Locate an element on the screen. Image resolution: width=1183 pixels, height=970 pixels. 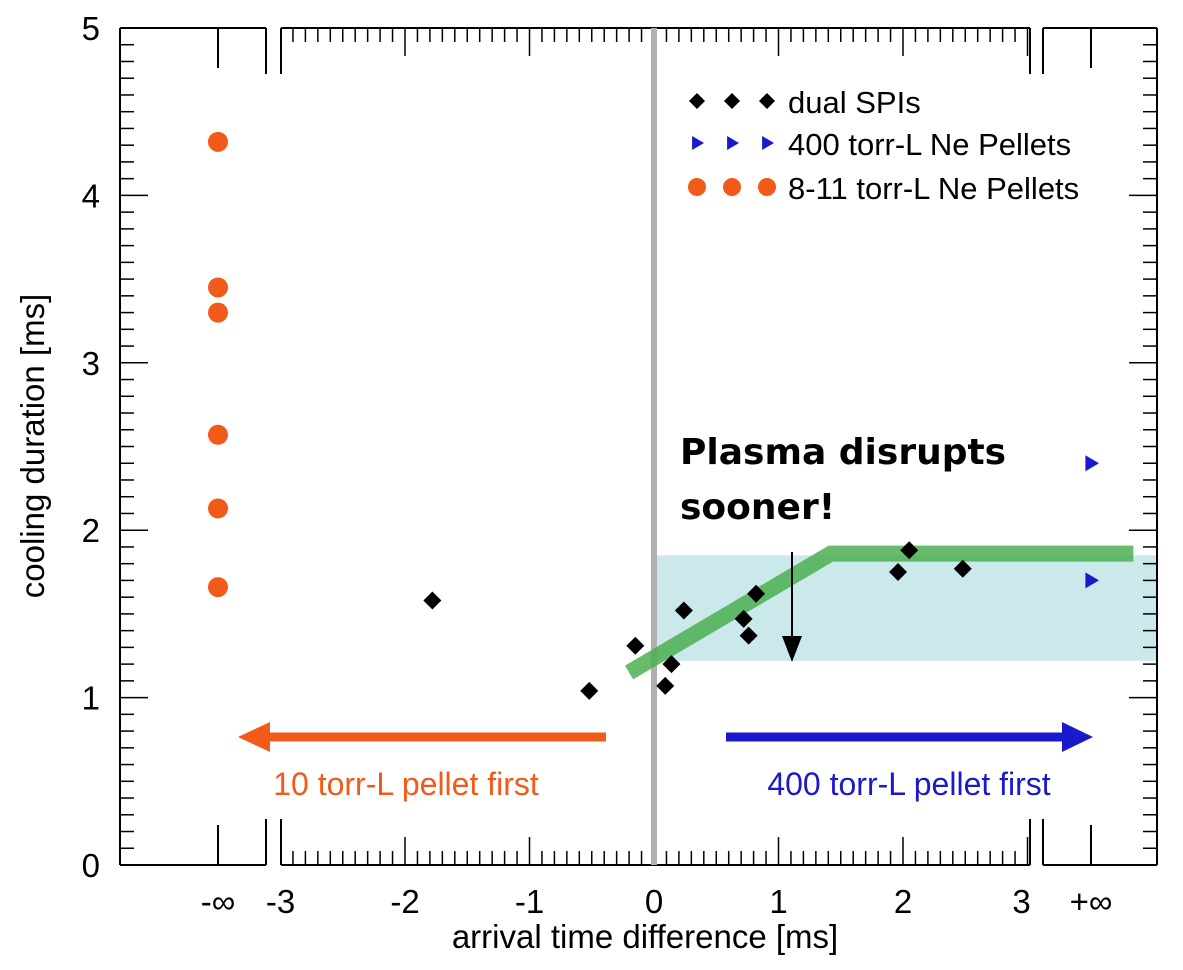
legend-label: 8-11 torr-L Ne Pellets is located at coordinates (933, 188).